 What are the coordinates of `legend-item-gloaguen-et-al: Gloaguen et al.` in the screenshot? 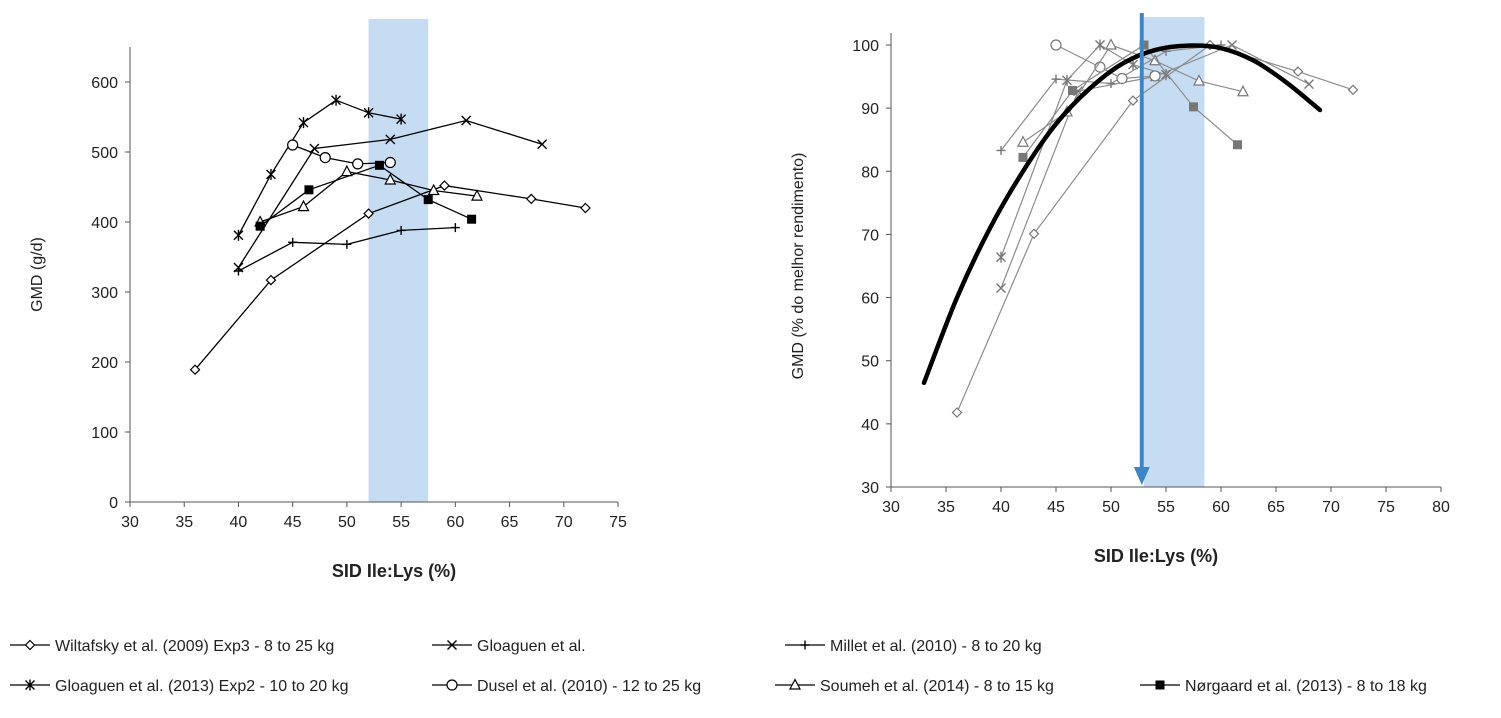 It's located at (509, 646).